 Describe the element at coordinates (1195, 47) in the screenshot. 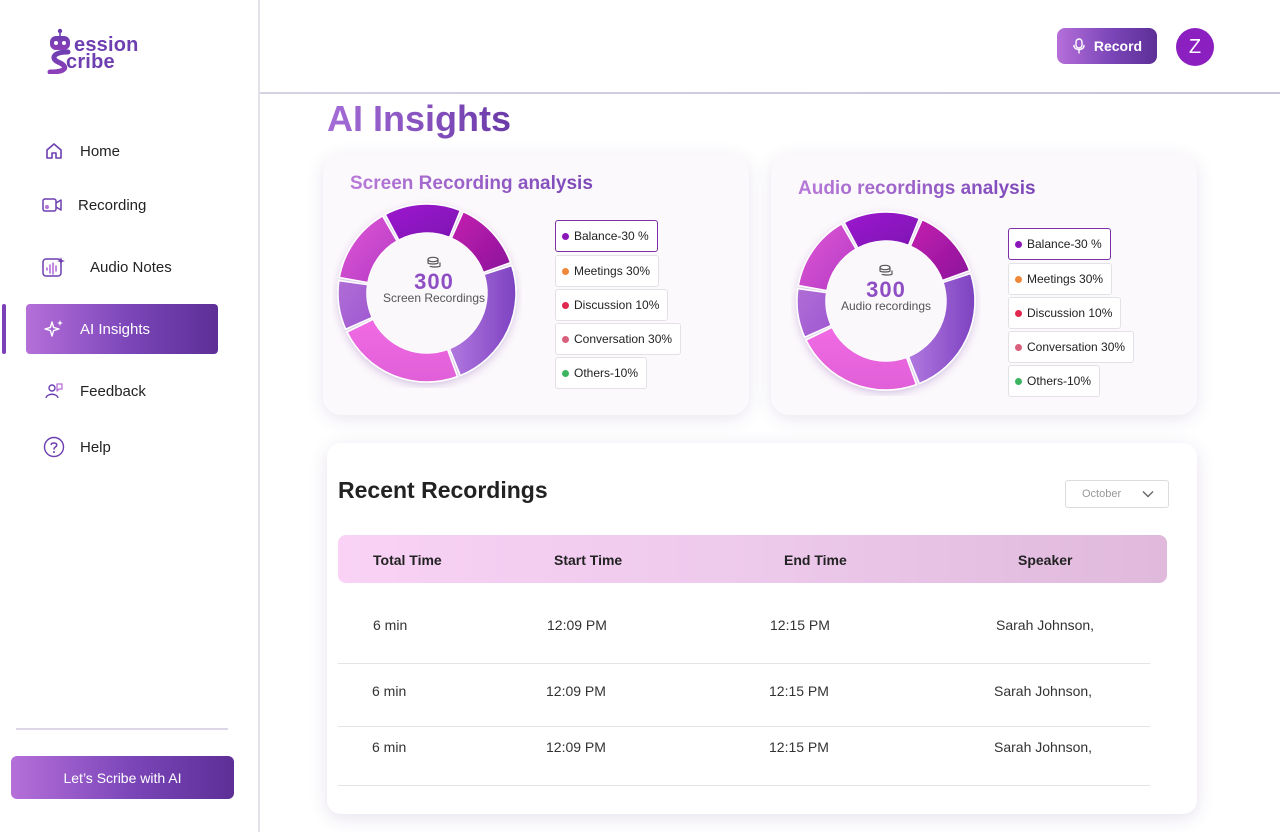

I see `avatar: Z` at that location.